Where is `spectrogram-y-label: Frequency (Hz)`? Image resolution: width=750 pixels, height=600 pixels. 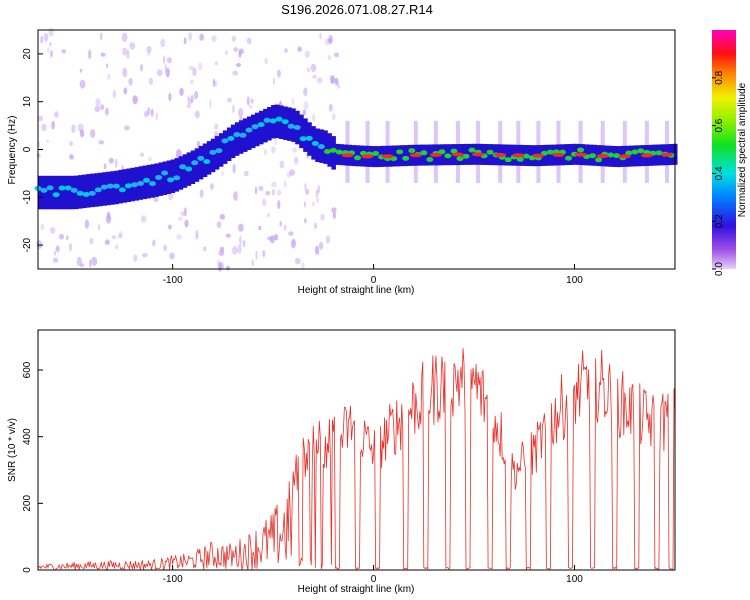
spectrogram-y-label: Frequency (Hz) is located at coordinates (12, 150).